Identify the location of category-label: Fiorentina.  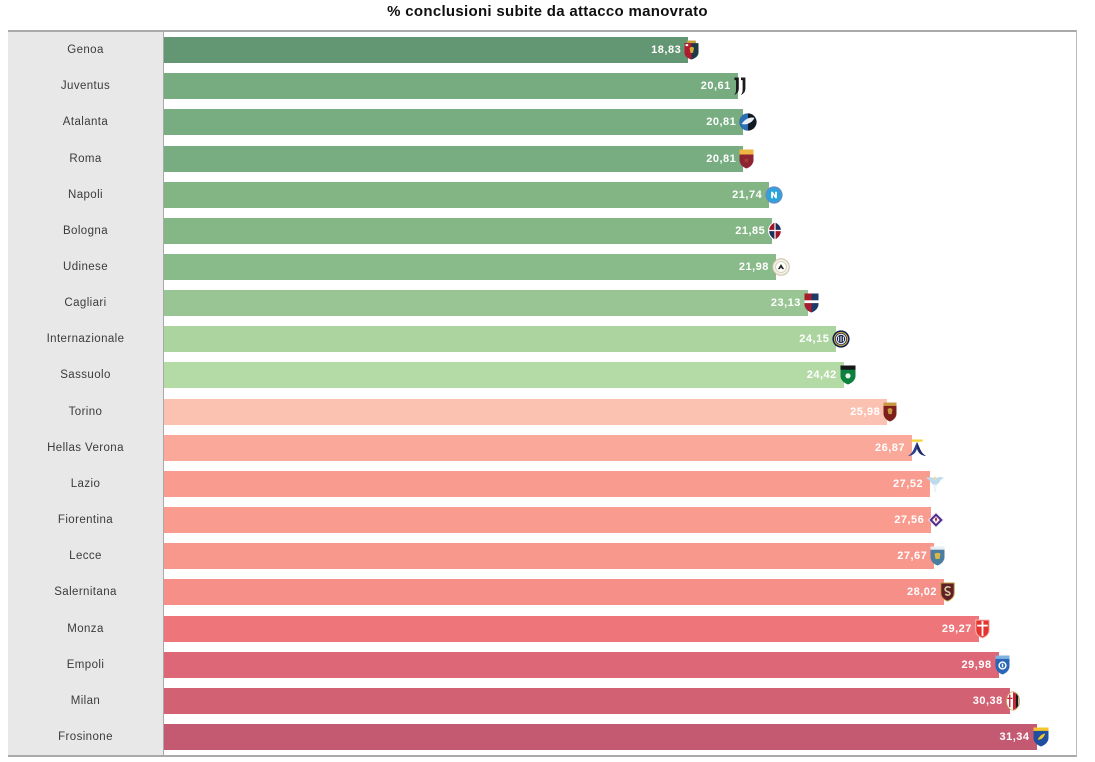
(86, 520).